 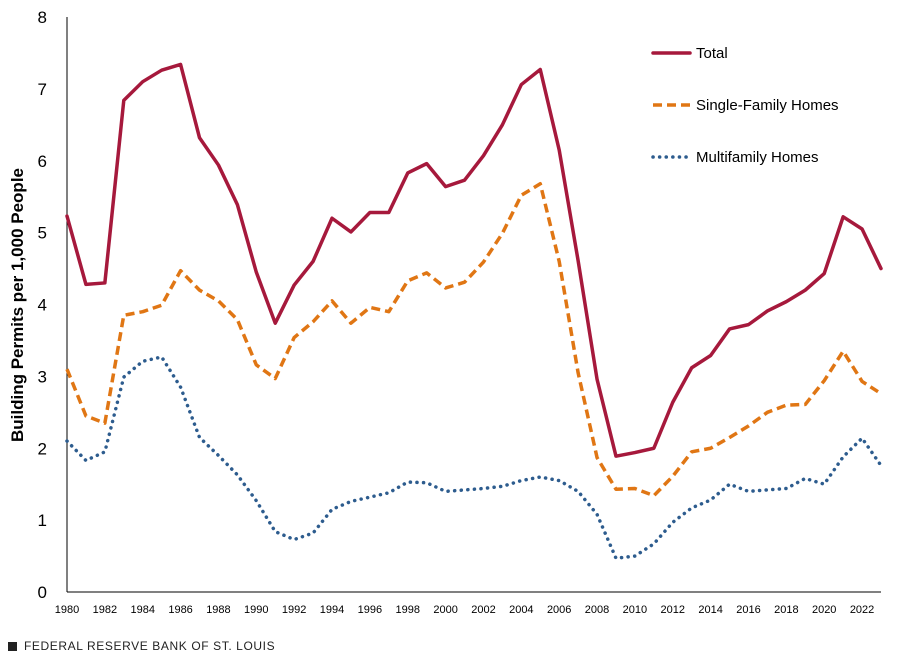 What do you see at coordinates (445, 610) in the screenshot?
I see `x-tick-label: 2000` at bounding box center [445, 610].